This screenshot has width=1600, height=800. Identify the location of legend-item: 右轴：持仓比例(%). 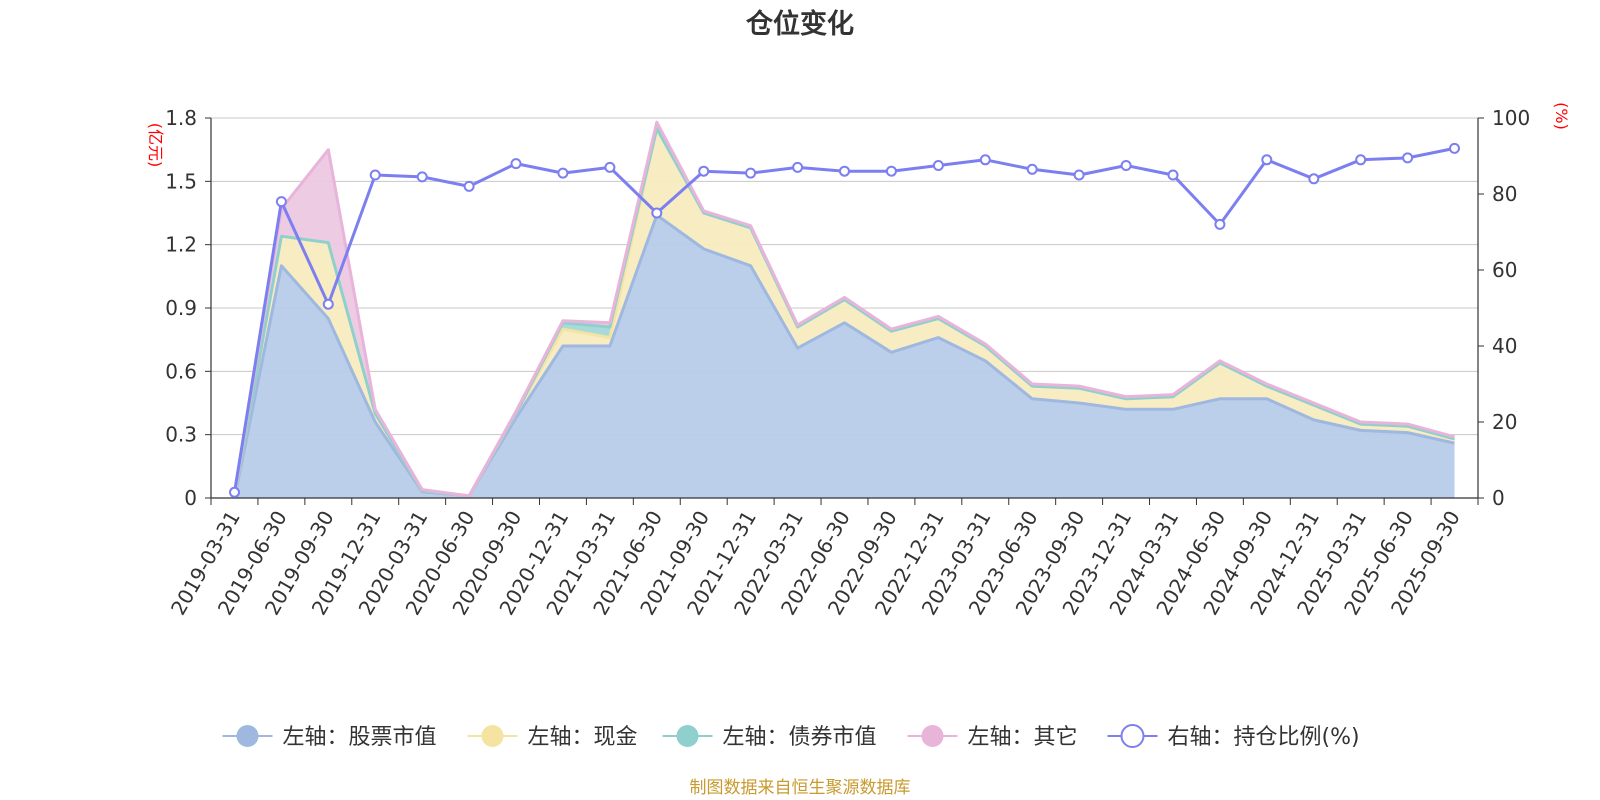
(1233, 737).